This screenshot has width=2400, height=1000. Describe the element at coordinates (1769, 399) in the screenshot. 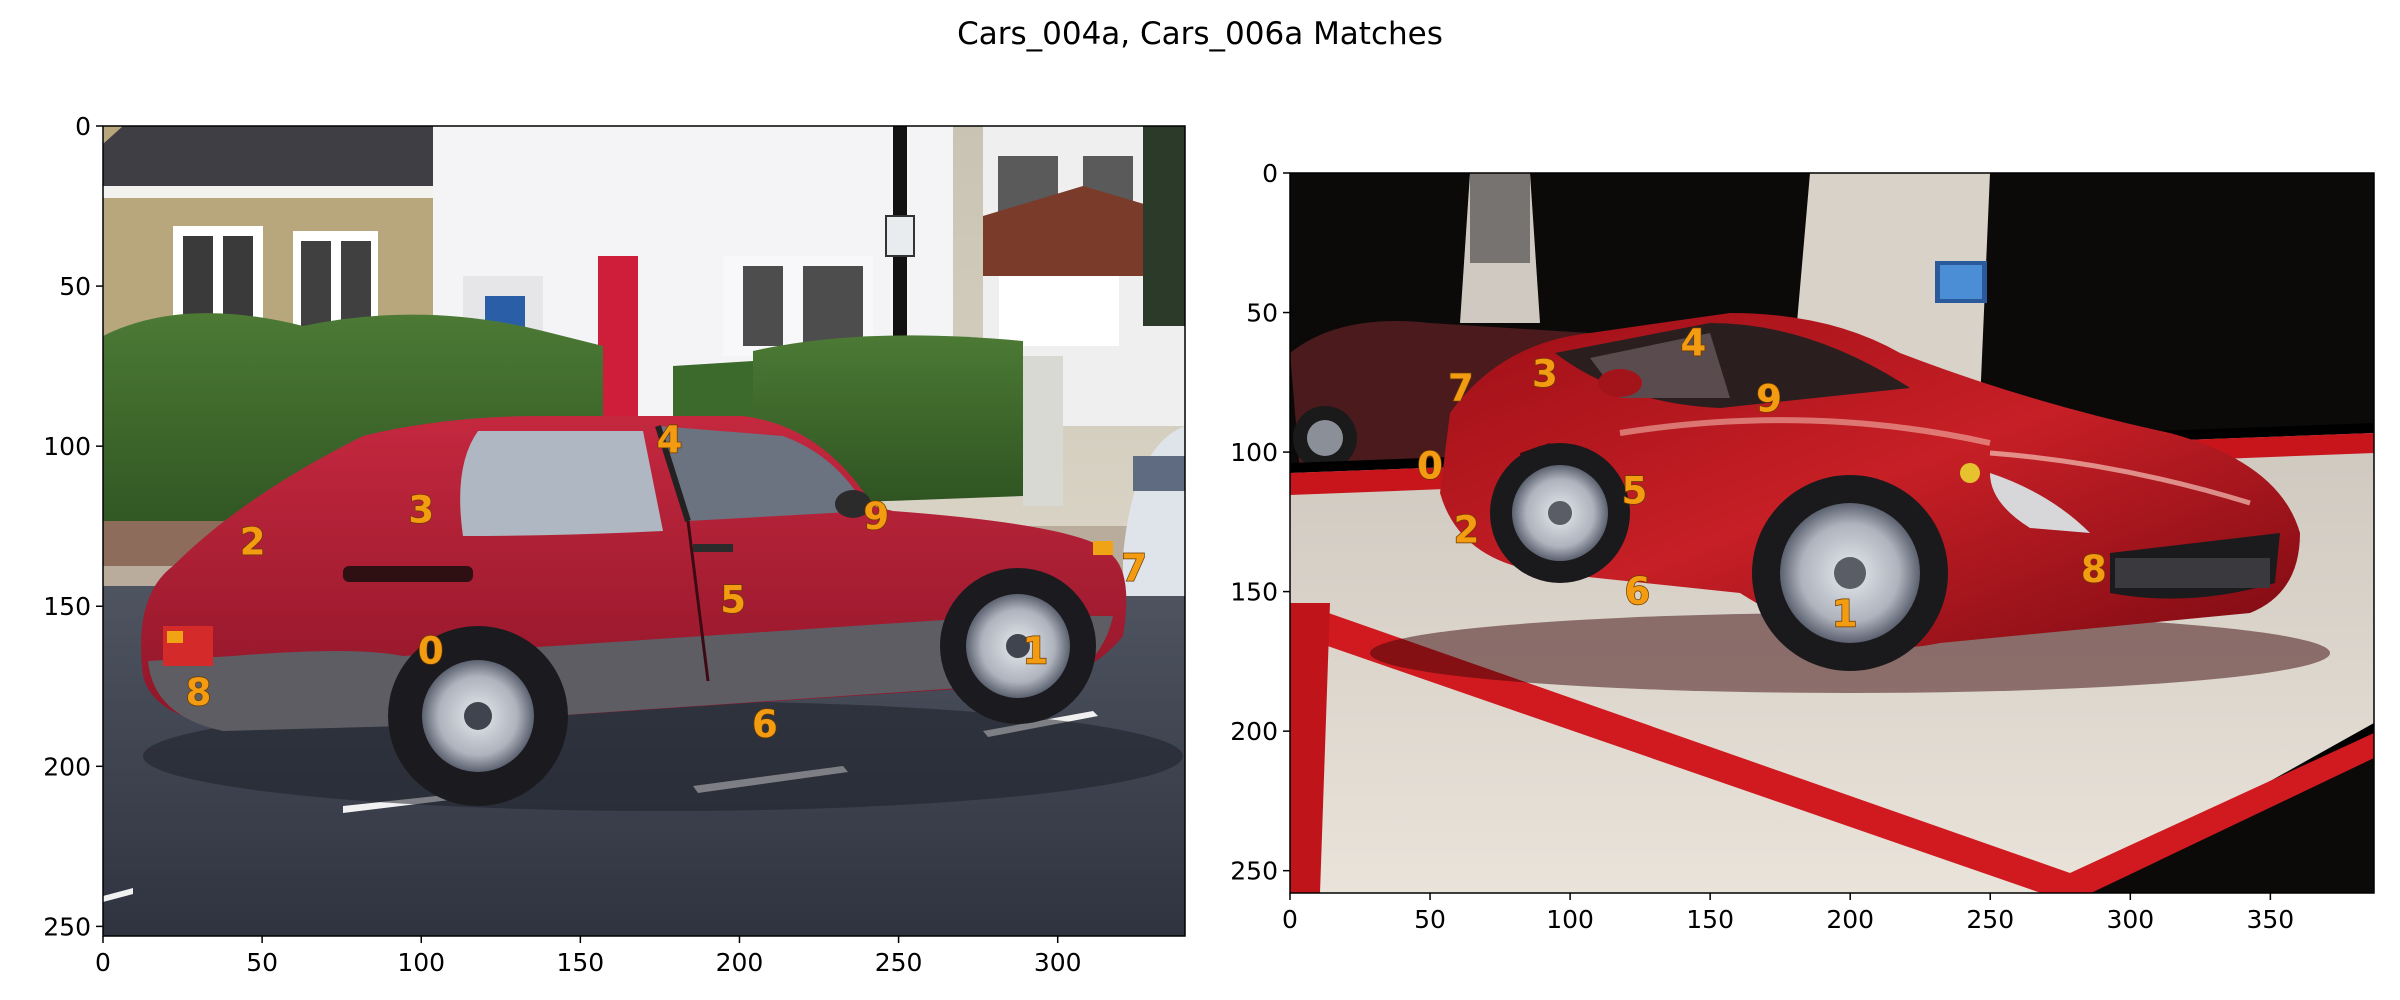

I see `keypoint-label-right-9: 9` at that location.